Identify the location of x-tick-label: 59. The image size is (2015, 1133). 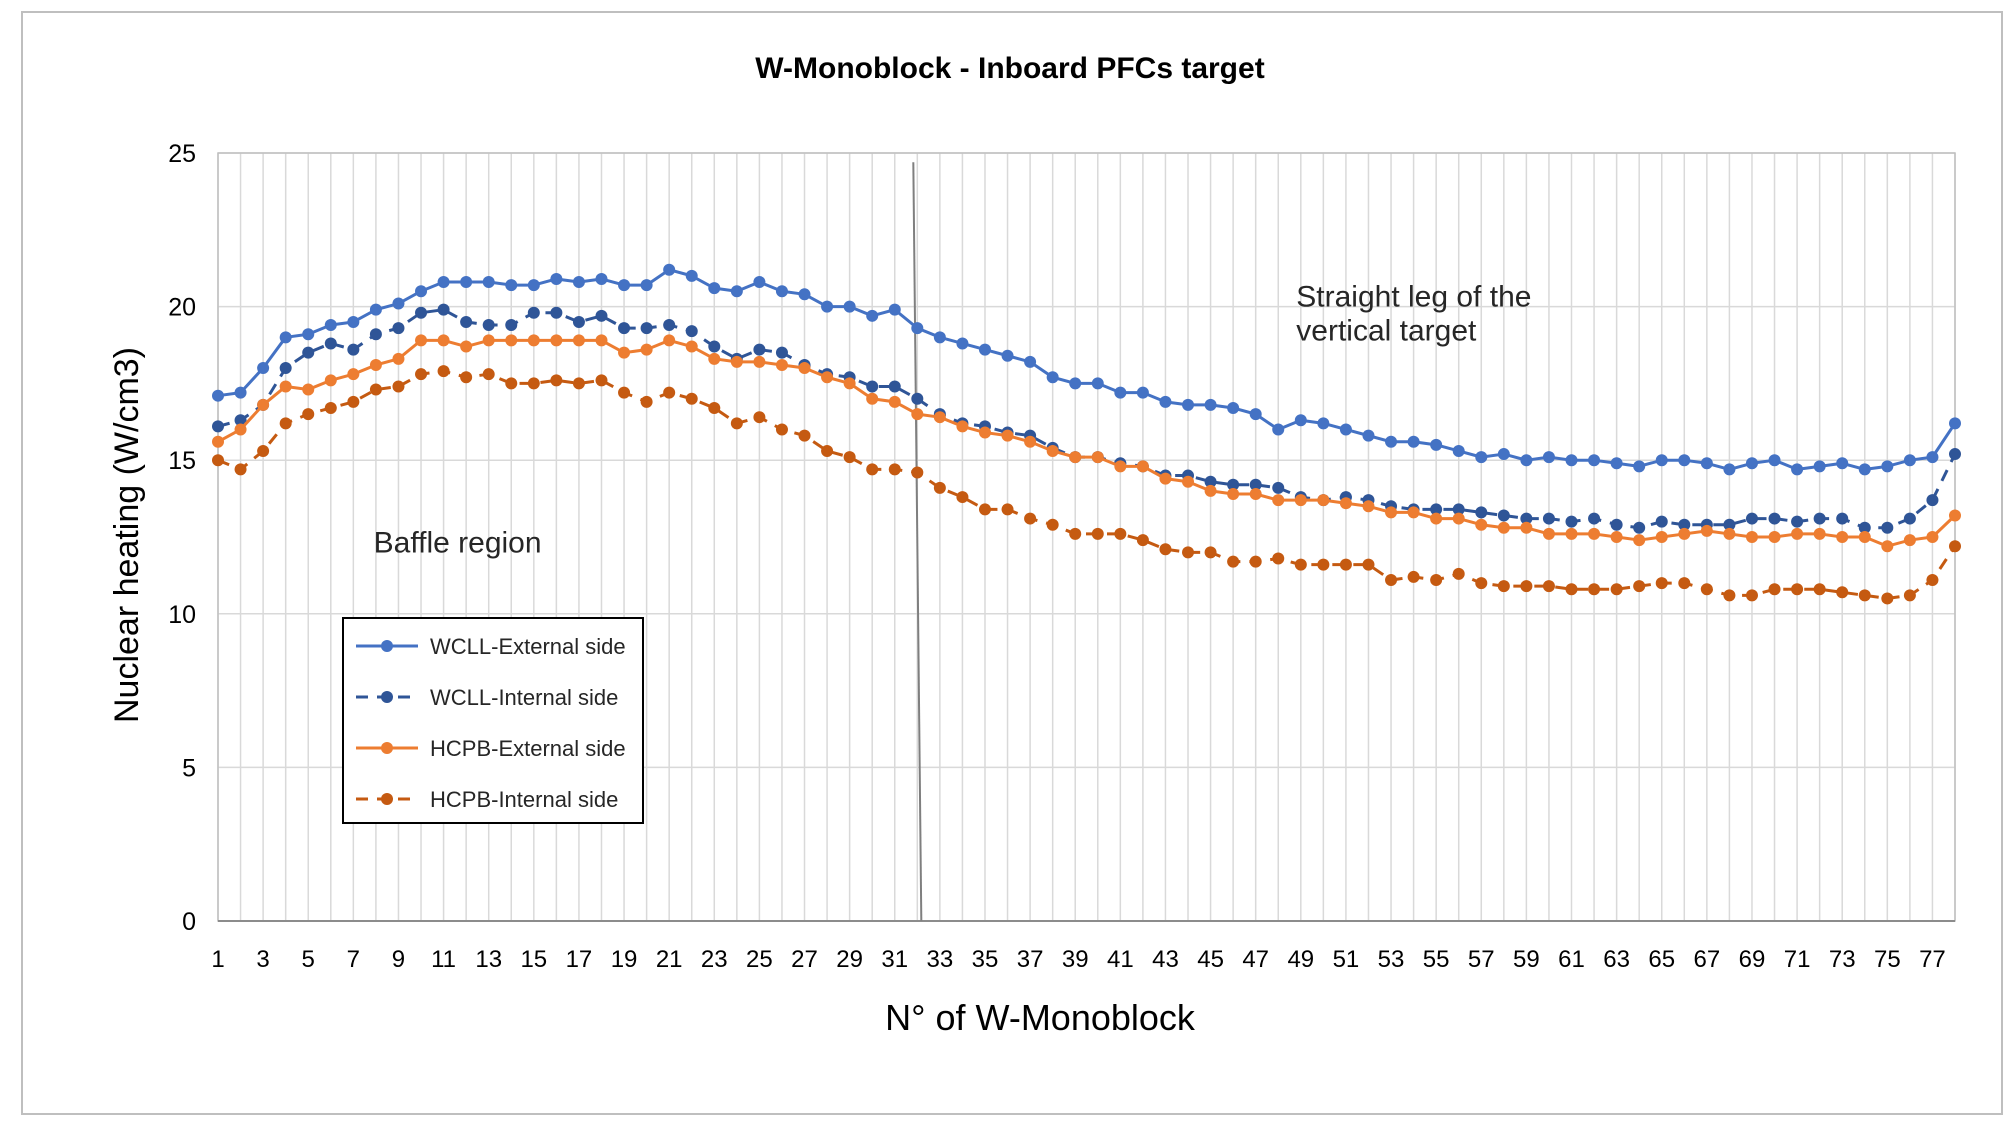
(1526, 959).